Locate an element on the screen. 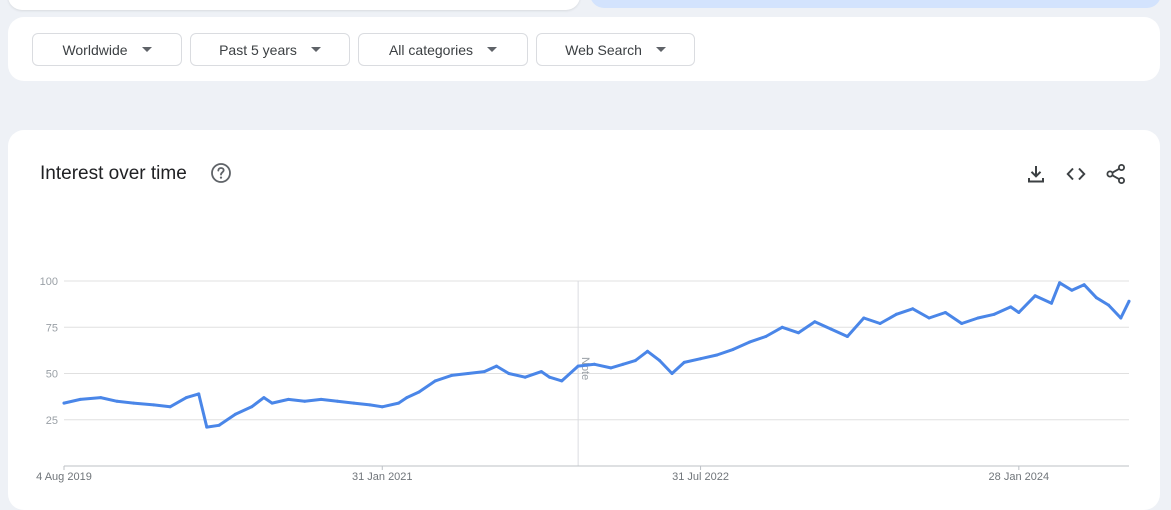  x-tick-label: 28 Jan 2024 is located at coordinates (1019, 477).